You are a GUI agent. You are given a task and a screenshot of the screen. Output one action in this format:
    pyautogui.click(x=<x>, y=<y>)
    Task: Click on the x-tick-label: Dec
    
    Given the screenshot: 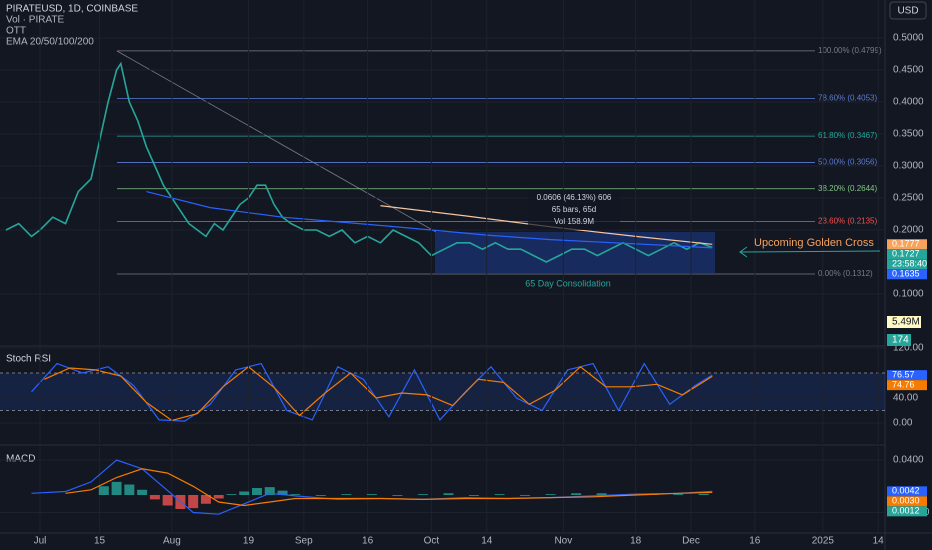 What is the action you would take?
    pyautogui.click(x=691, y=541)
    